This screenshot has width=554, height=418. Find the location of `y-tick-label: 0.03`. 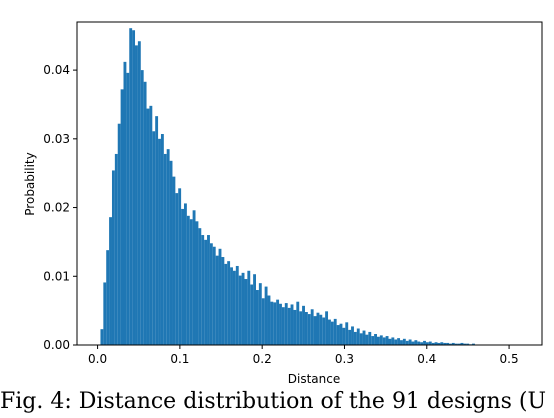

y-tick-label: 0.03 is located at coordinates (56, 139).